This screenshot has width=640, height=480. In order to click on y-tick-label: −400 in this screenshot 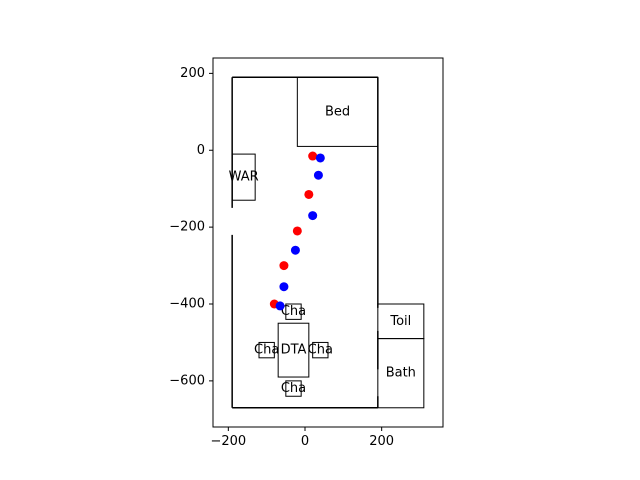, I will do `click(187, 304)`.